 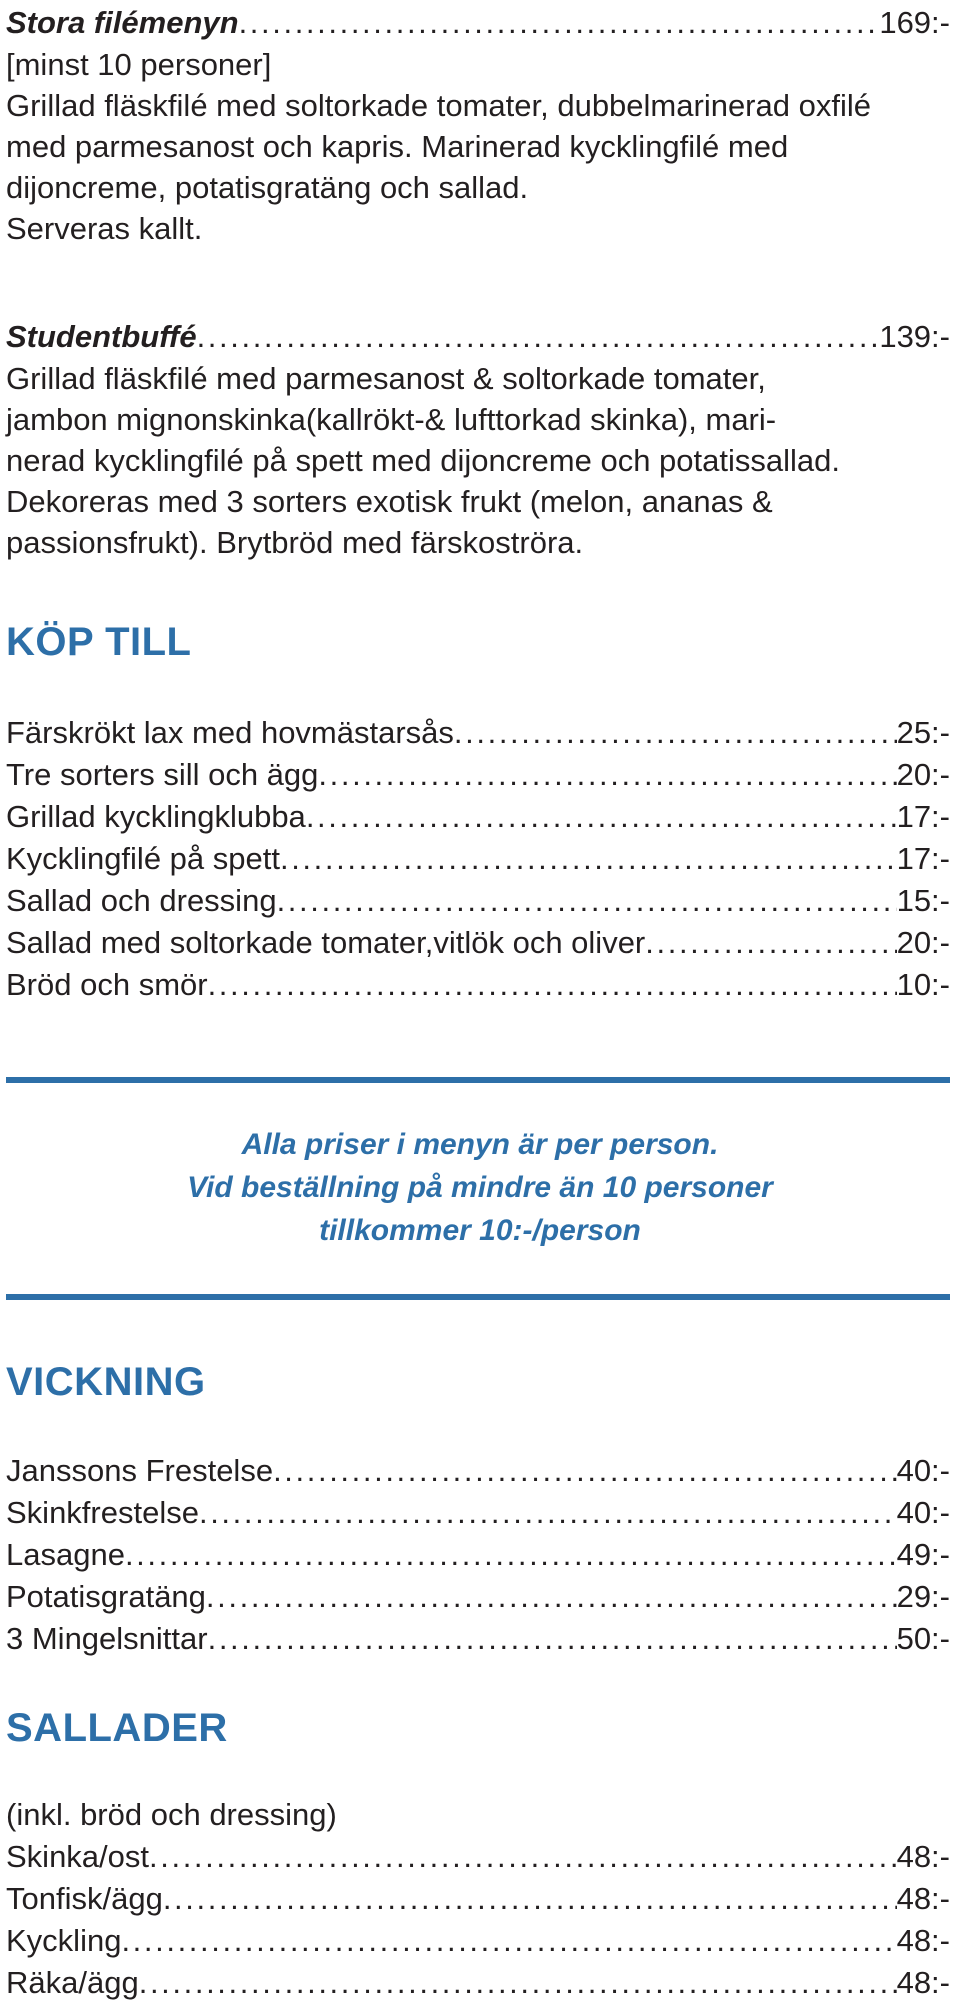 I want to click on kop-till-heading: KÖP TILL, so click(x=99, y=642).